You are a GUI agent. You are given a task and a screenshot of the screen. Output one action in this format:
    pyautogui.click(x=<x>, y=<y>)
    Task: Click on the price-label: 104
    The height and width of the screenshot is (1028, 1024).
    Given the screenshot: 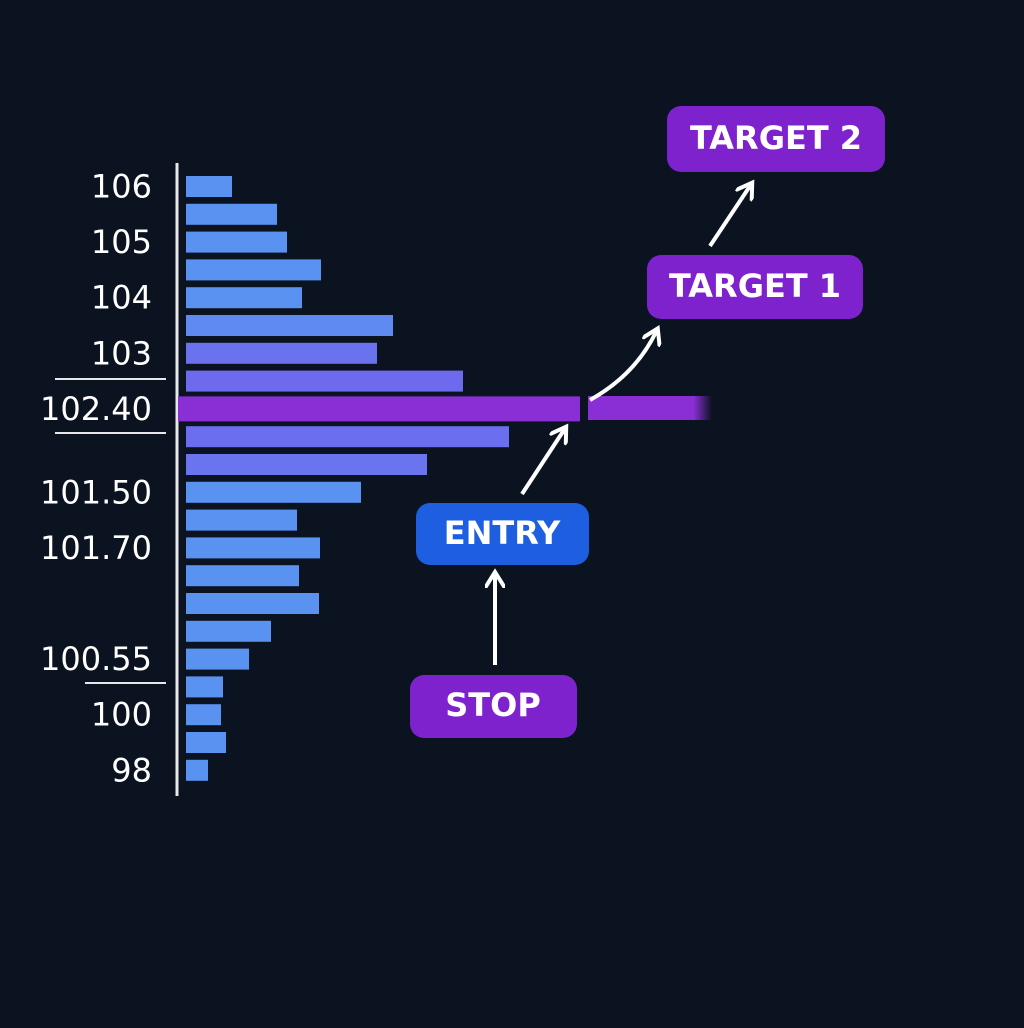 What is the action you would take?
    pyautogui.click(x=121, y=298)
    